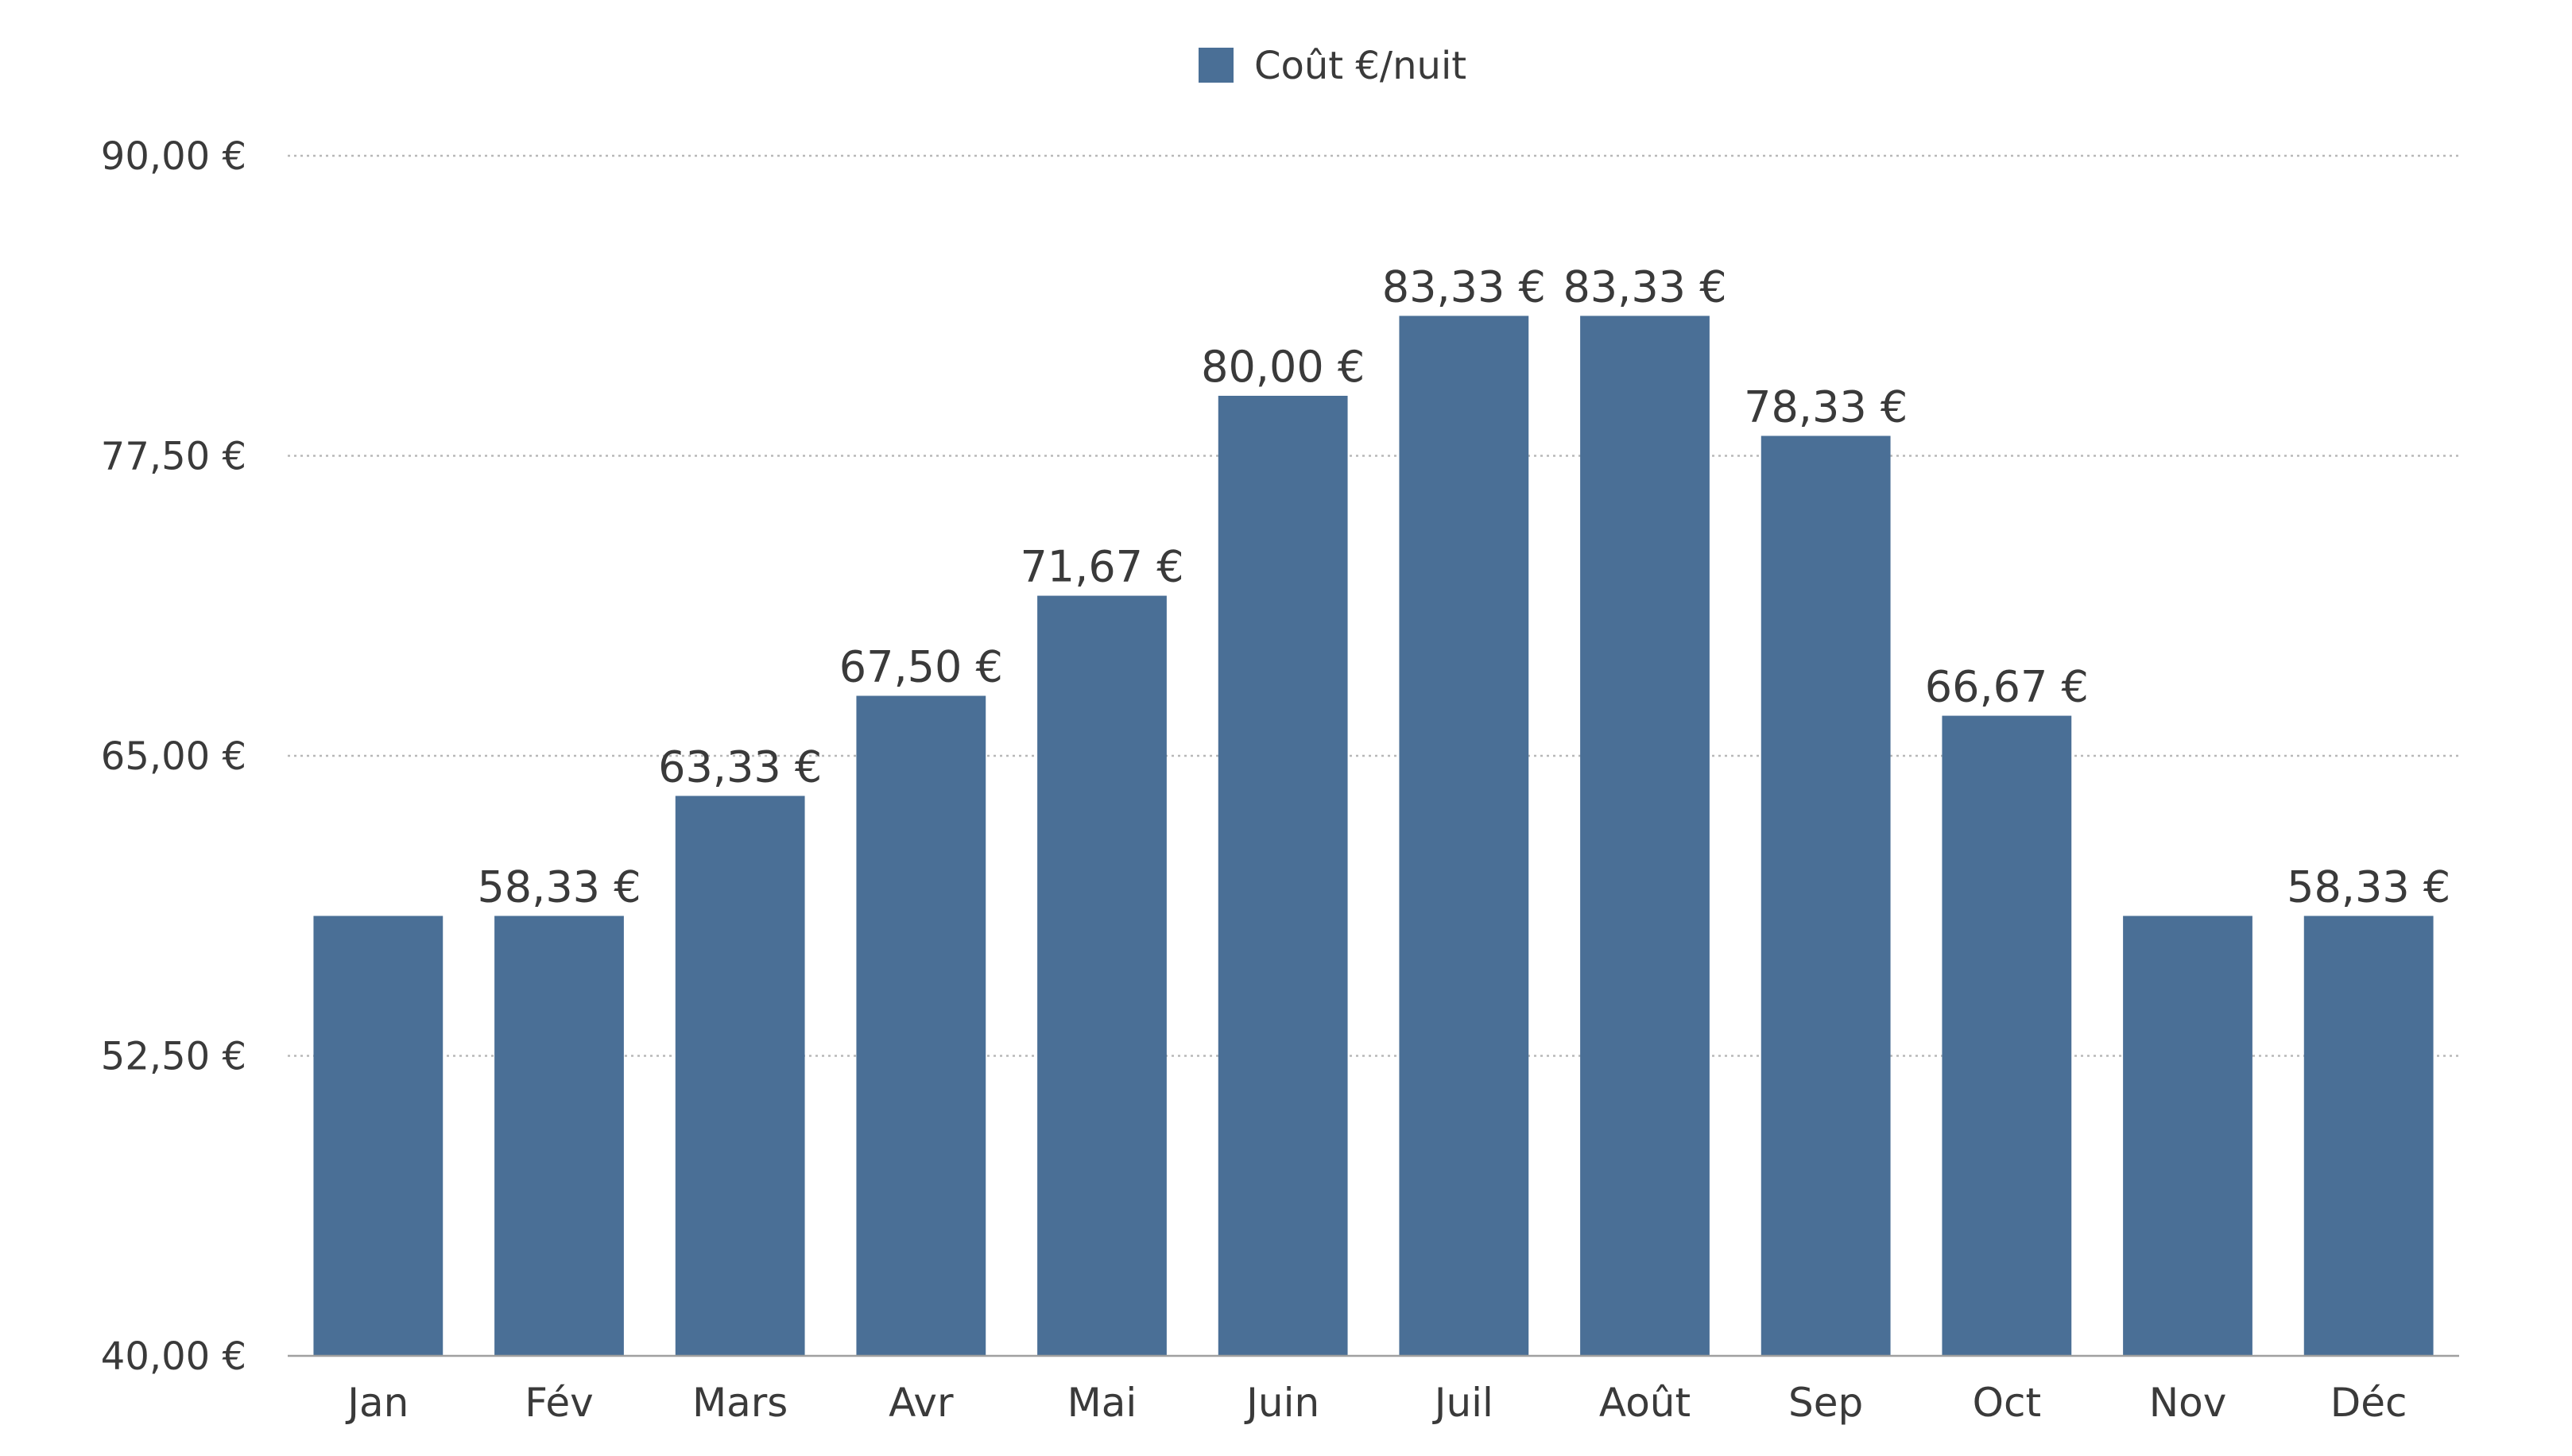 Image resolution: width=2572 pixels, height=1456 pixels. What do you see at coordinates (1376, 1403) in the screenshot?
I see `x-axis-category-labels: Jan Fév Mars Avr Mai Juin Juil Août Sep Oct Nov Déc` at bounding box center [1376, 1403].